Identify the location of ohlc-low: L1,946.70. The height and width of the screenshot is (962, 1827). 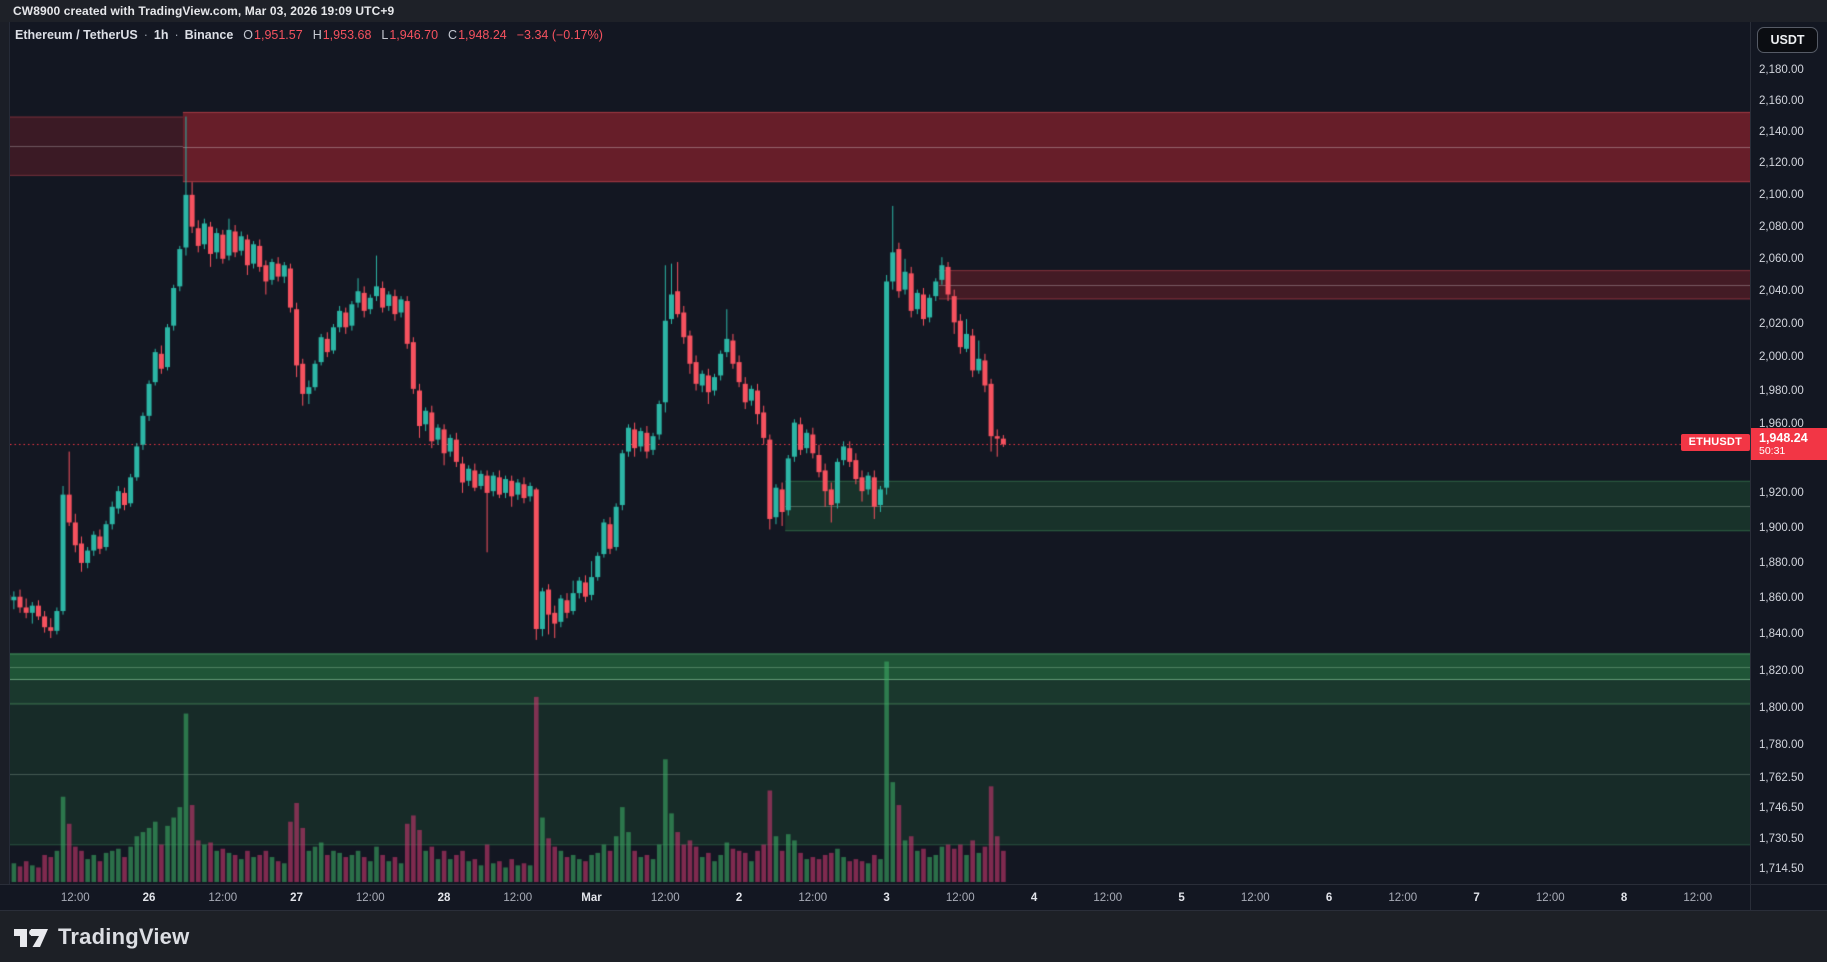
(410, 35).